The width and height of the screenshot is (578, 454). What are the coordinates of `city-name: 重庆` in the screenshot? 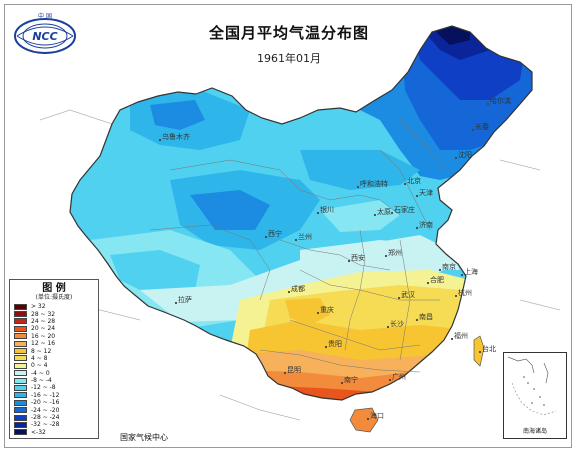 It's located at (327, 309).